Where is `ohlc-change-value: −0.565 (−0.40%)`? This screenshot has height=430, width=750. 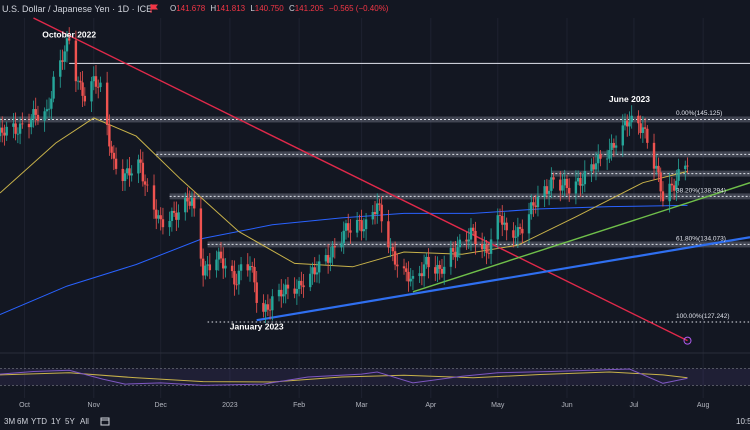 ohlc-change-value: −0.565 (−0.40%) is located at coordinates (358, 8).